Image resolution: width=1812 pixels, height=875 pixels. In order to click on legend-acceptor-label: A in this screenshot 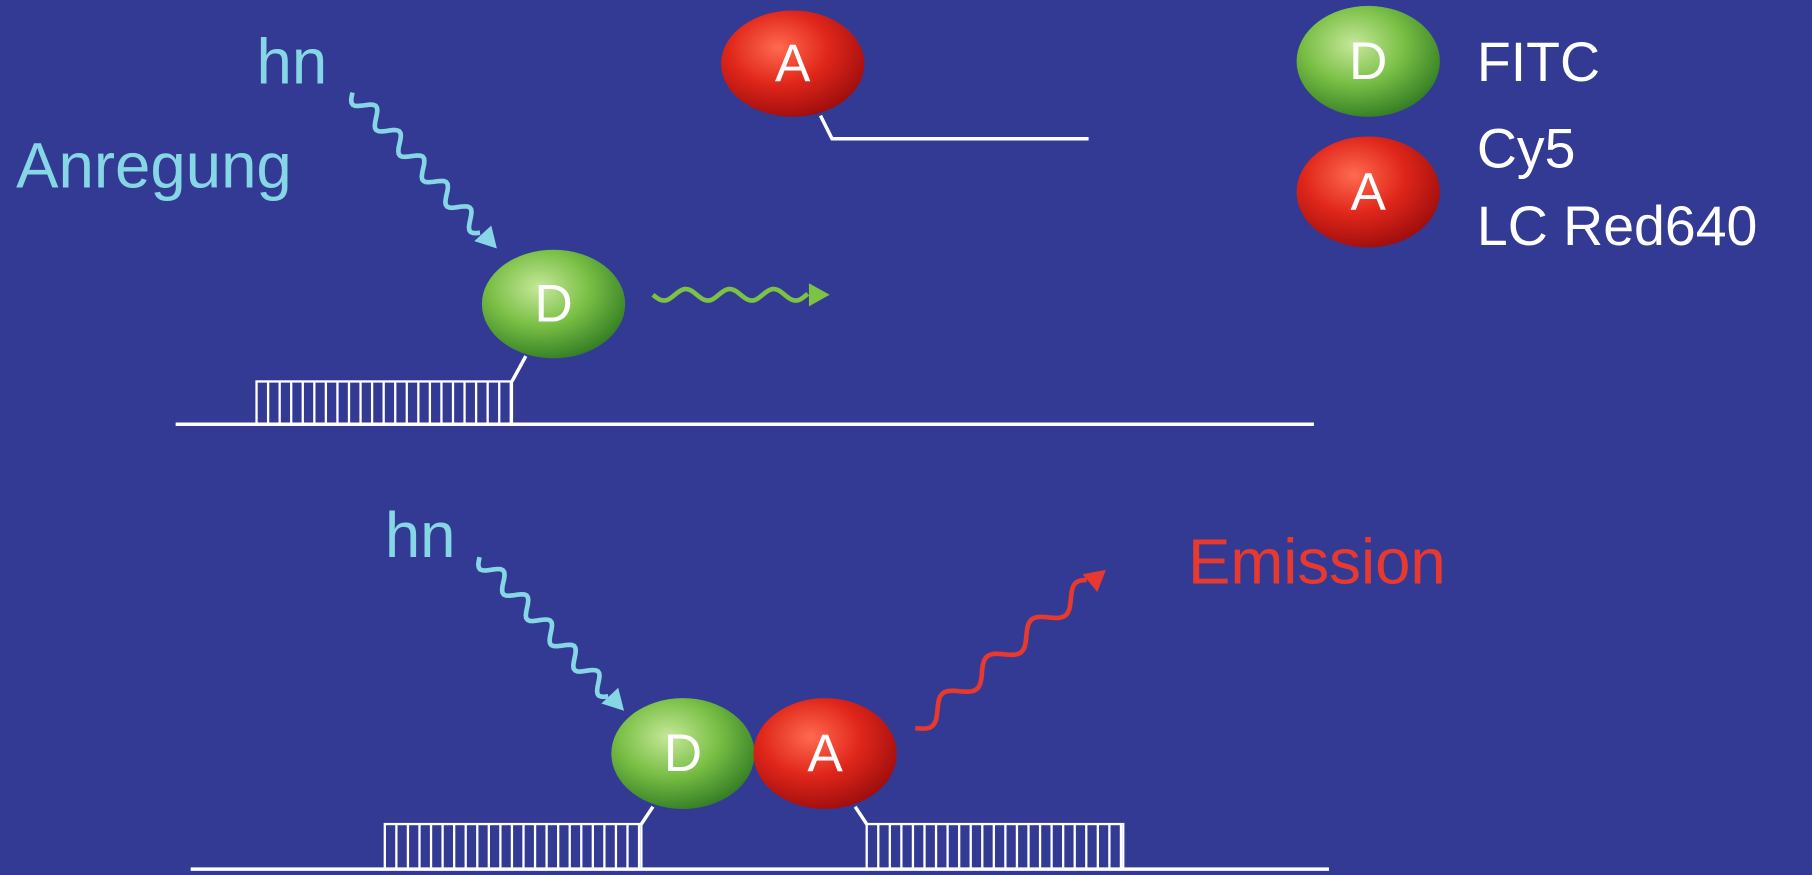, I will do `click(1369, 191)`.